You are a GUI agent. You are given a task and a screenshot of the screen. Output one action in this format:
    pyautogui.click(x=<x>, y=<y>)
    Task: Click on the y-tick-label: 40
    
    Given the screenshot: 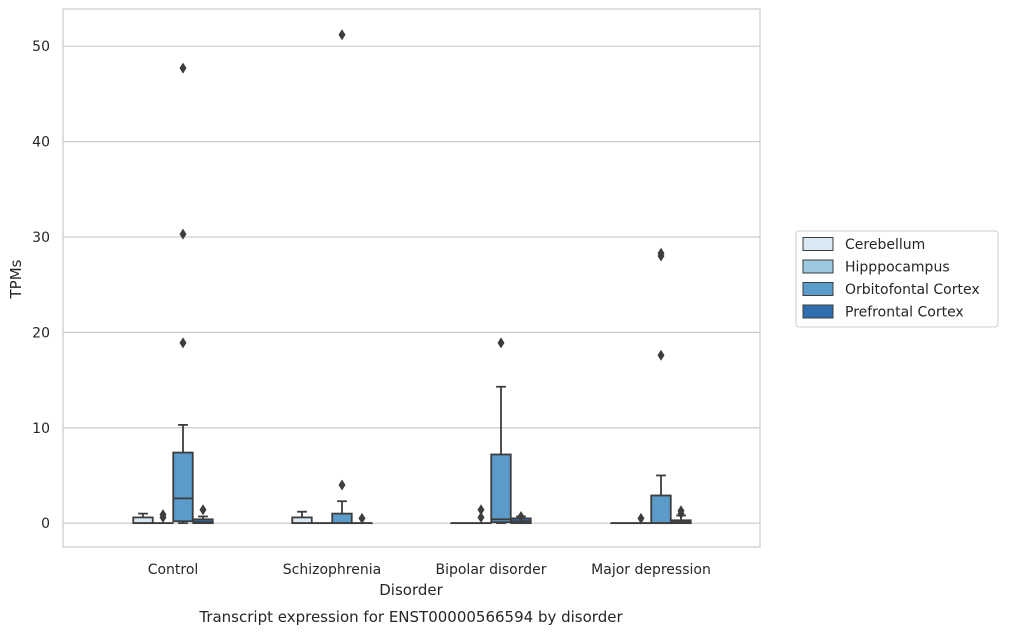 What is the action you would take?
    pyautogui.click(x=41, y=143)
    